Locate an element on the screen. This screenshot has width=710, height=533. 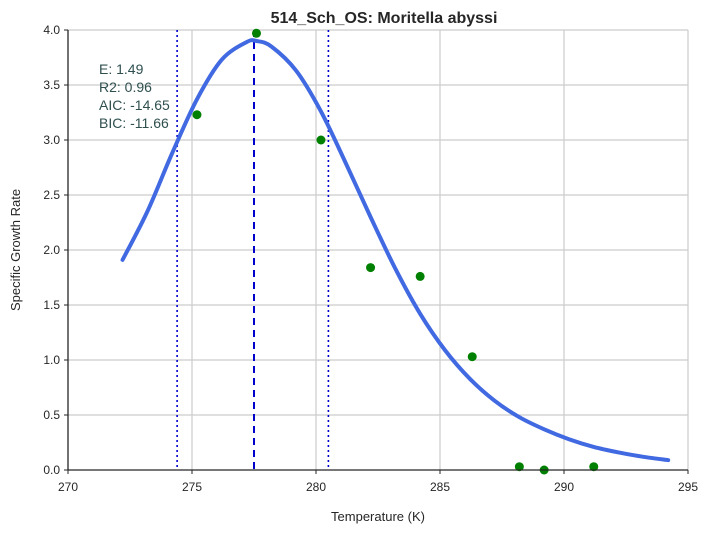
stat-r2: R2: 0.96 is located at coordinates (125, 87).